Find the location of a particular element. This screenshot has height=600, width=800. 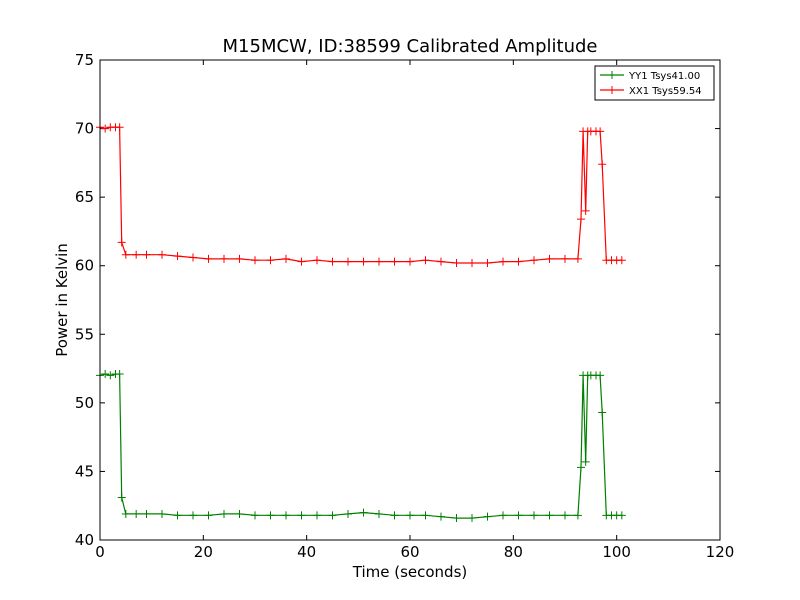

y-tick-label: 40 is located at coordinates (84, 540).